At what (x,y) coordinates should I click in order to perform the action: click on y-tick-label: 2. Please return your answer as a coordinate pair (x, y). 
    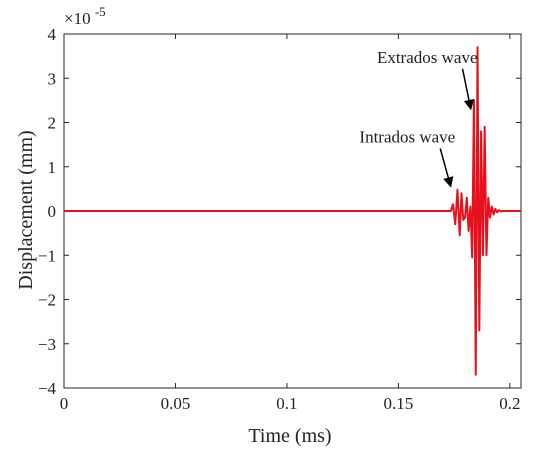
    Looking at the image, I should click on (52, 123).